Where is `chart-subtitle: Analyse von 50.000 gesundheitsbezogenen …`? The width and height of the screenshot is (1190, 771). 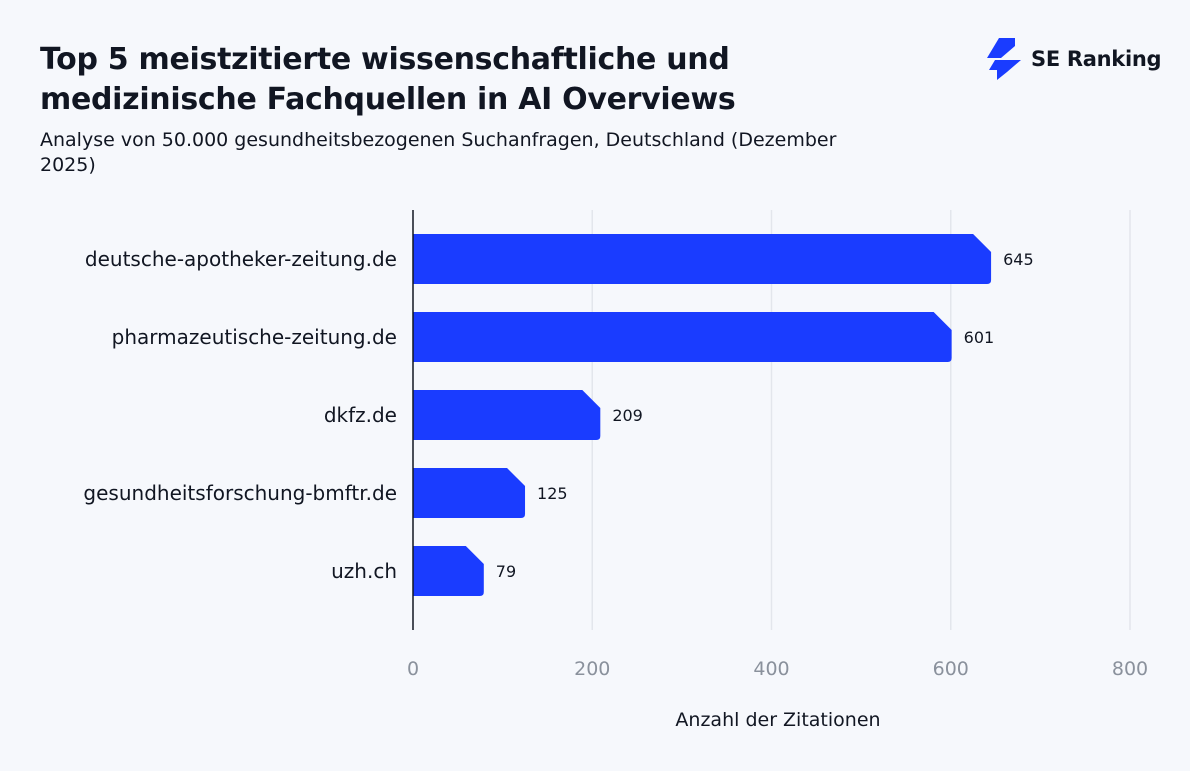 chart-subtitle: Analyse von 50.000 gesundheitsbezogenen … is located at coordinates (438, 152).